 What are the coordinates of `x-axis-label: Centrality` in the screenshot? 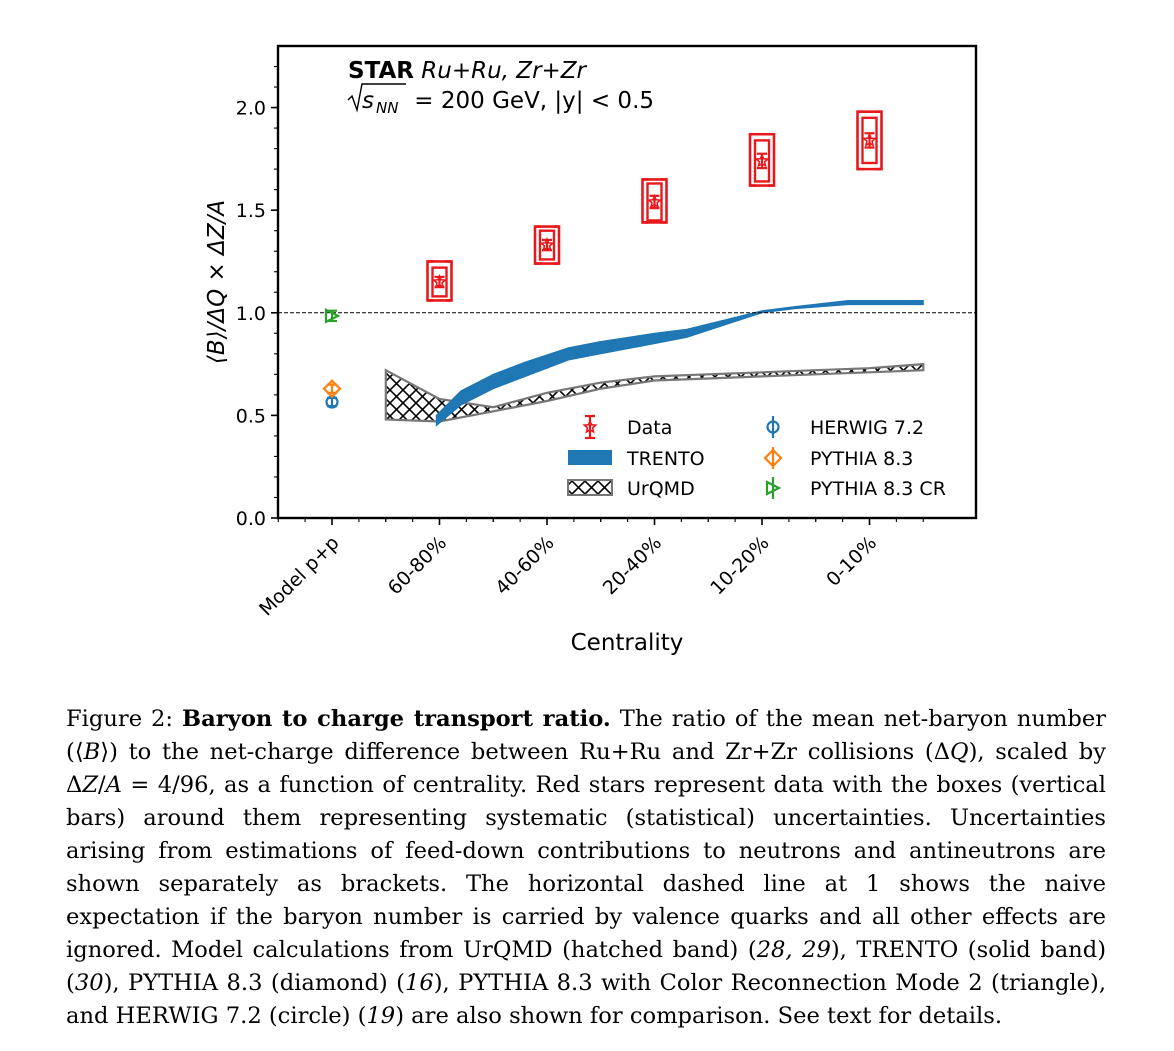 It's located at (627, 643).